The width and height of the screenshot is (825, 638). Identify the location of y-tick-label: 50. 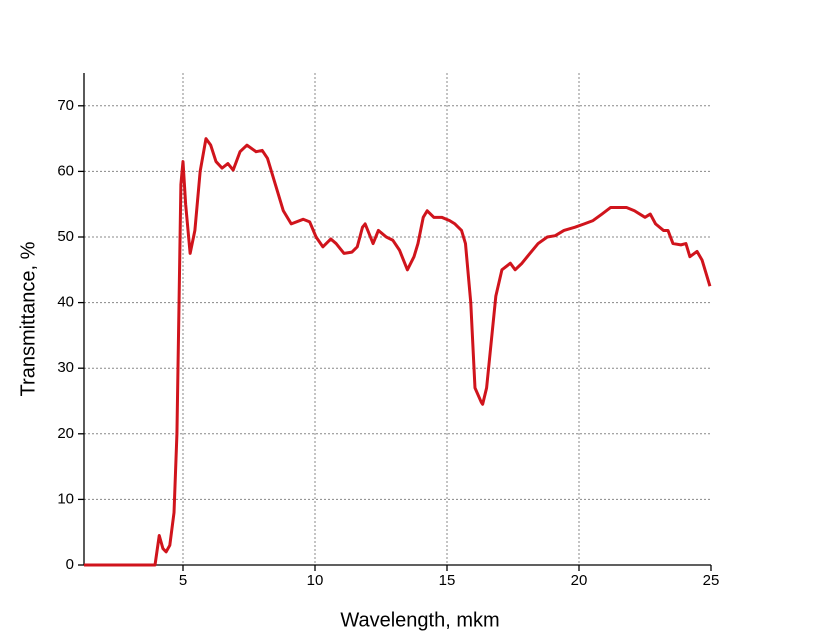
(65, 236).